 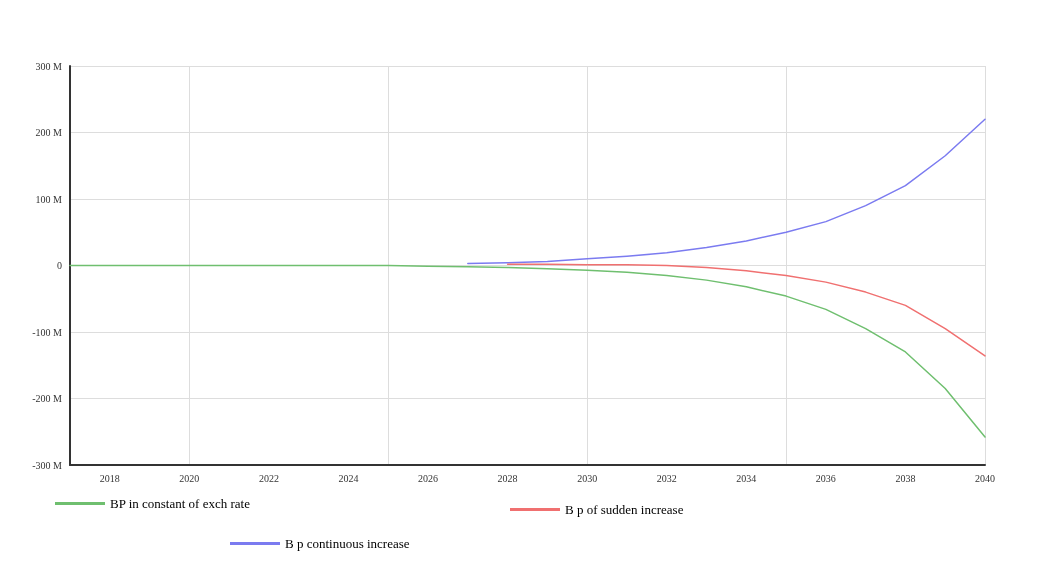 I want to click on y-tick-label: -200 M, so click(x=47, y=398).